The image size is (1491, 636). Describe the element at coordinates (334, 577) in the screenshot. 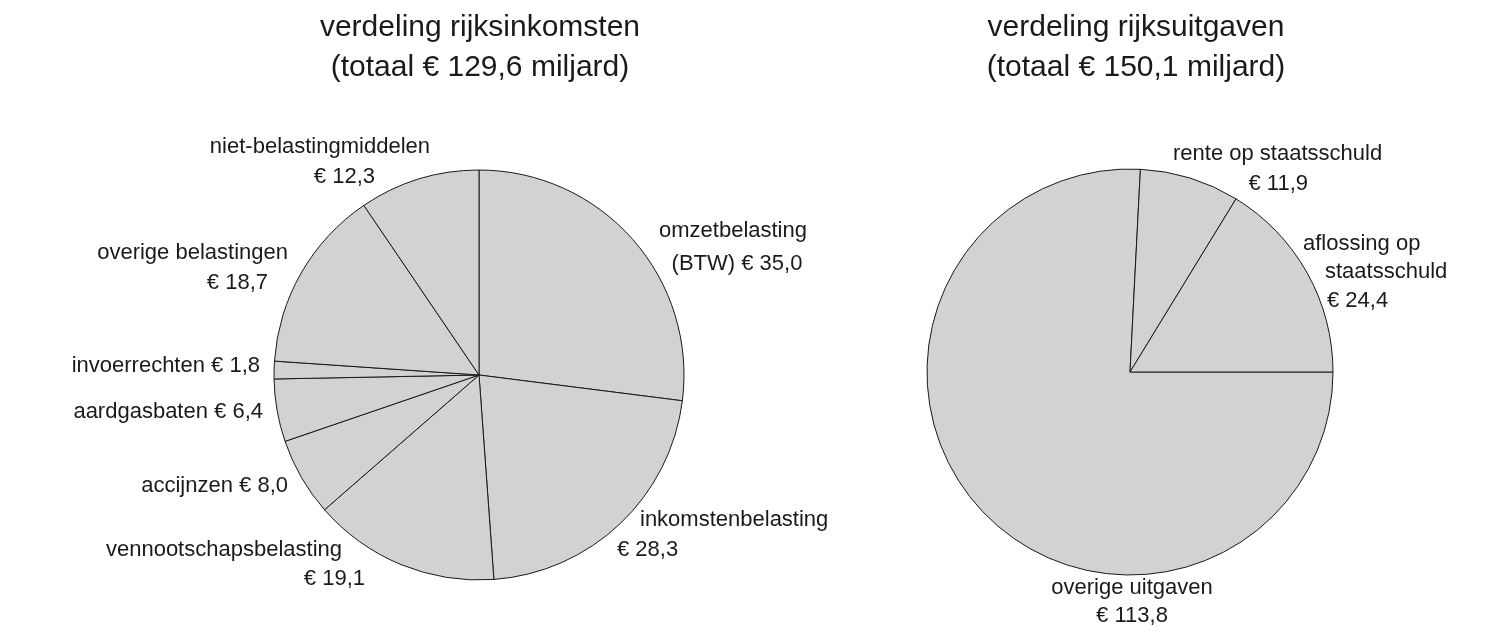

I see `data-label: € 19,1` at that location.